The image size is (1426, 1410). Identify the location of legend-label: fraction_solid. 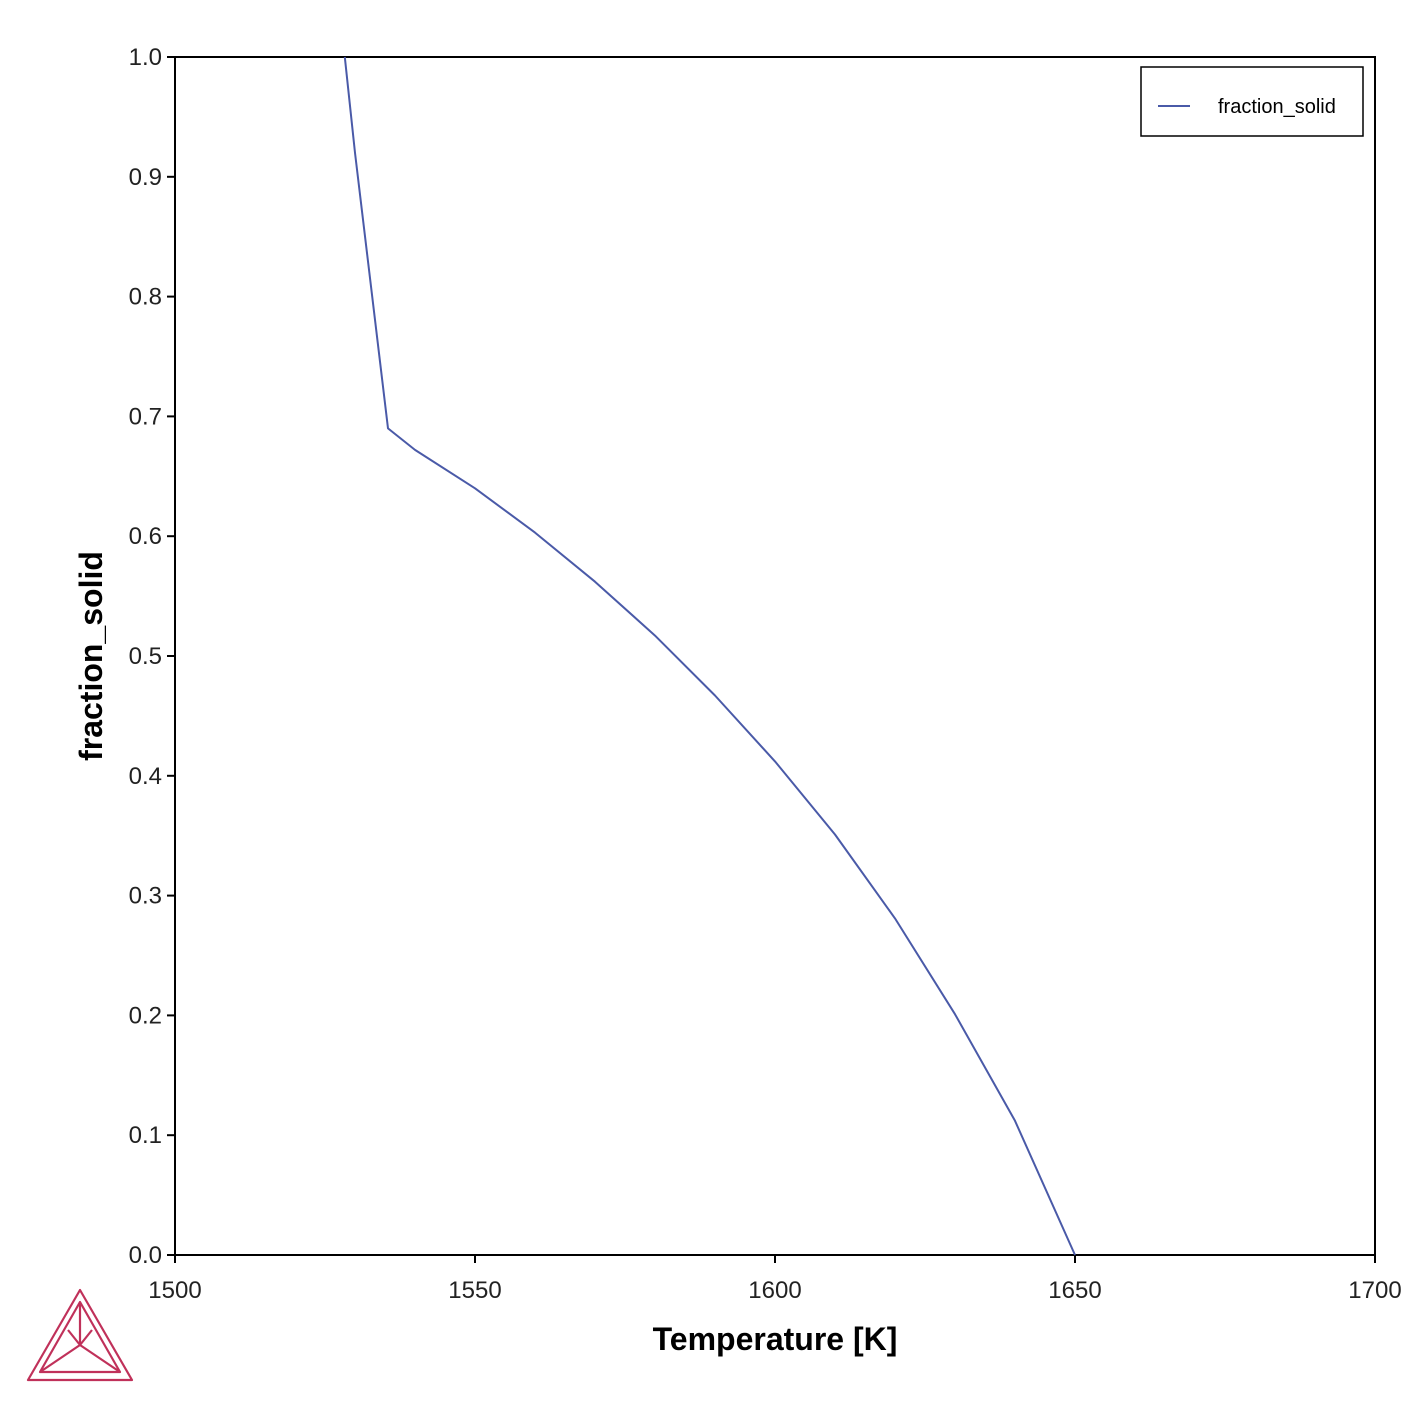
(1277, 107).